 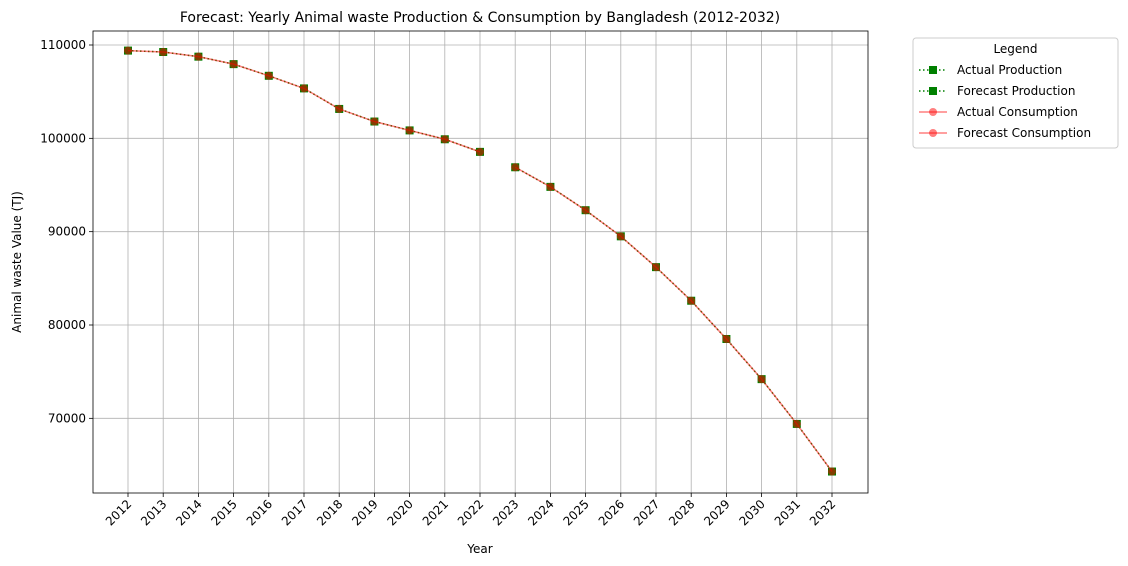 I want to click on x-tick-label: 2019, so click(x=364, y=512).